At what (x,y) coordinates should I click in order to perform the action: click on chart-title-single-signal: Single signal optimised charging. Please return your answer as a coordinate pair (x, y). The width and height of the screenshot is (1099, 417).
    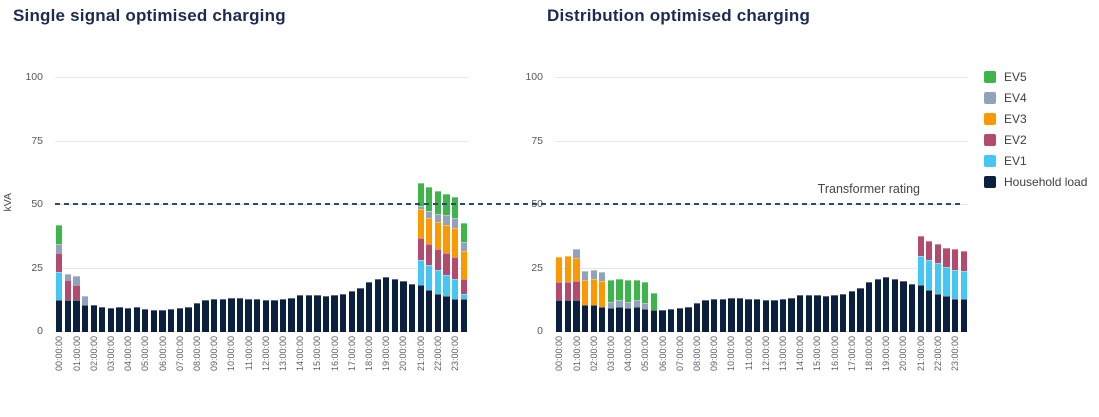
    Looking at the image, I should click on (149, 15).